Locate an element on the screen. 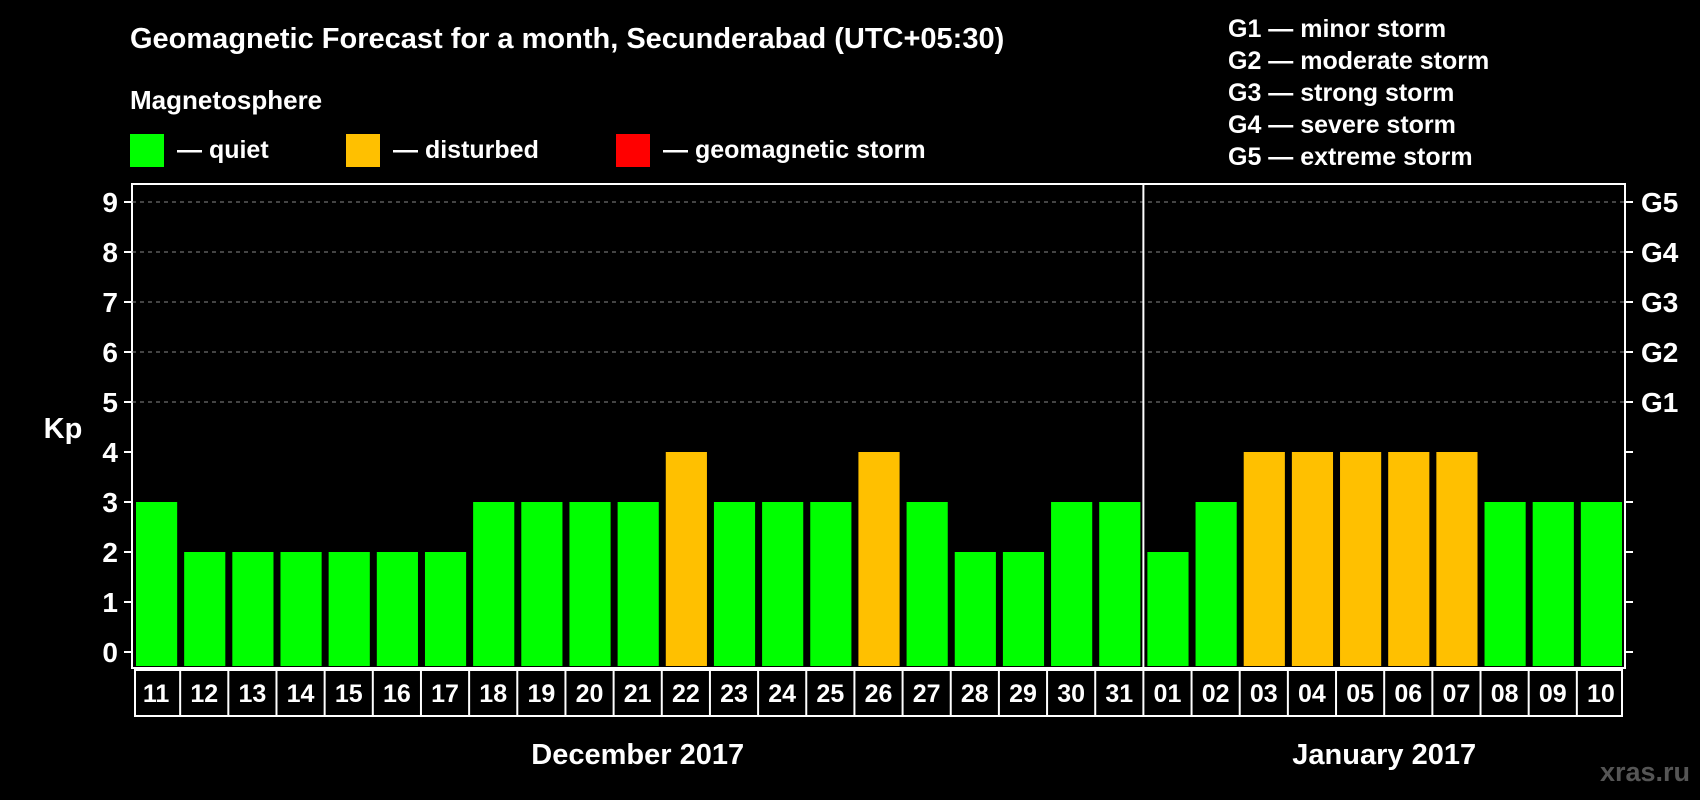  x-tick-label: 02 is located at coordinates (1216, 694).